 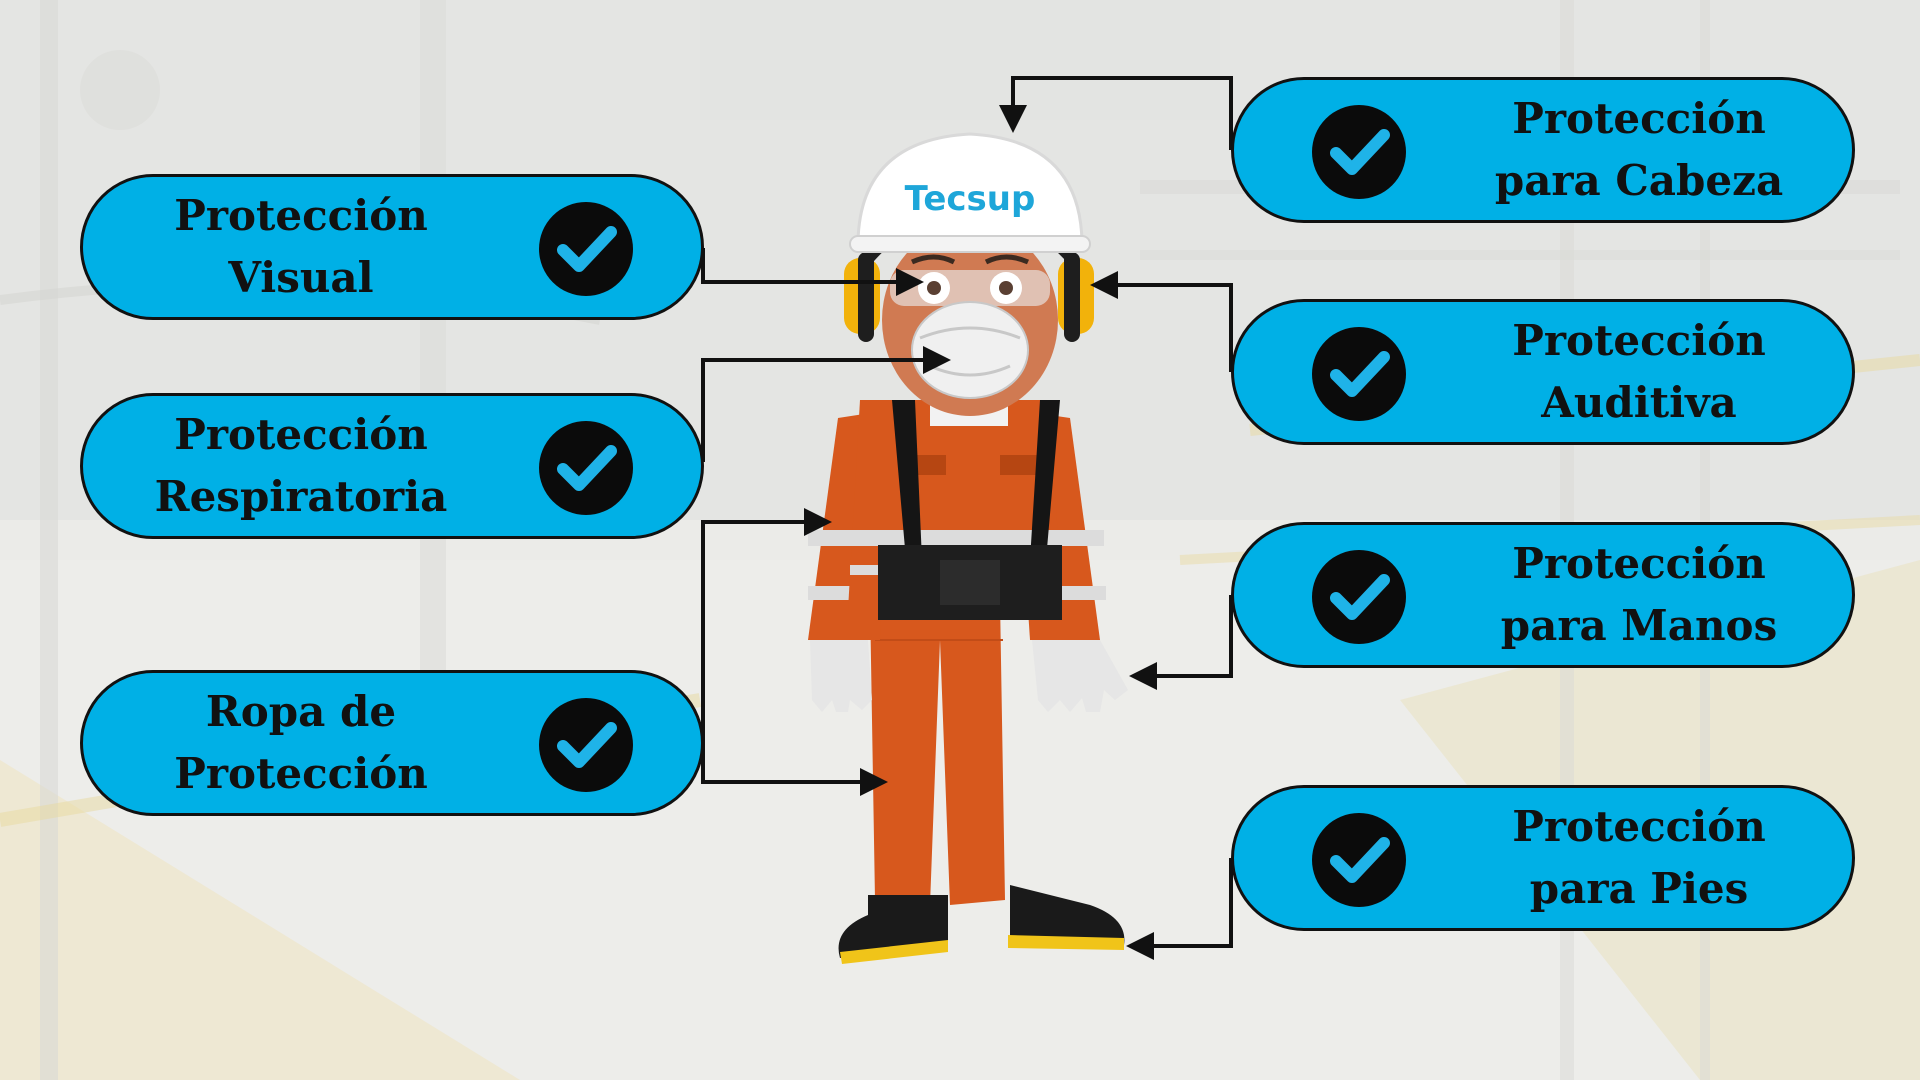 What do you see at coordinates (301, 247) in the screenshot?
I see `pill-label: Protección Visual` at bounding box center [301, 247].